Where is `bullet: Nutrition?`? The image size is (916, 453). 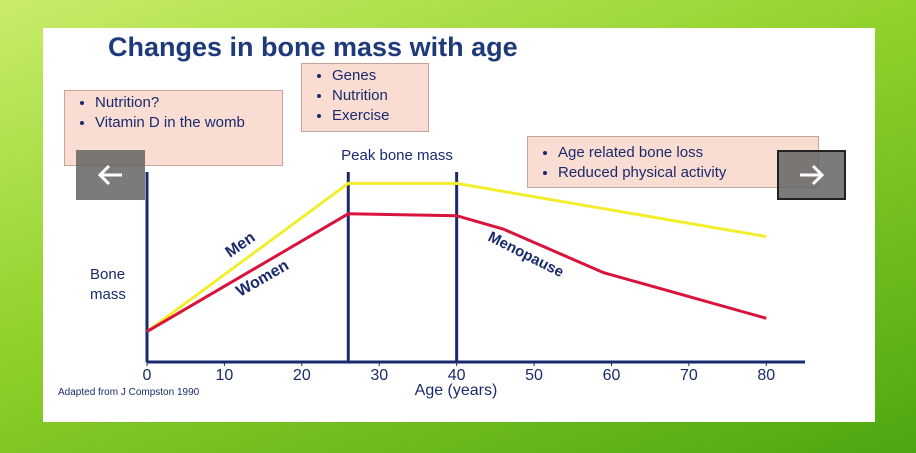 bullet: Nutrition? is located at coordinates (188, 103).